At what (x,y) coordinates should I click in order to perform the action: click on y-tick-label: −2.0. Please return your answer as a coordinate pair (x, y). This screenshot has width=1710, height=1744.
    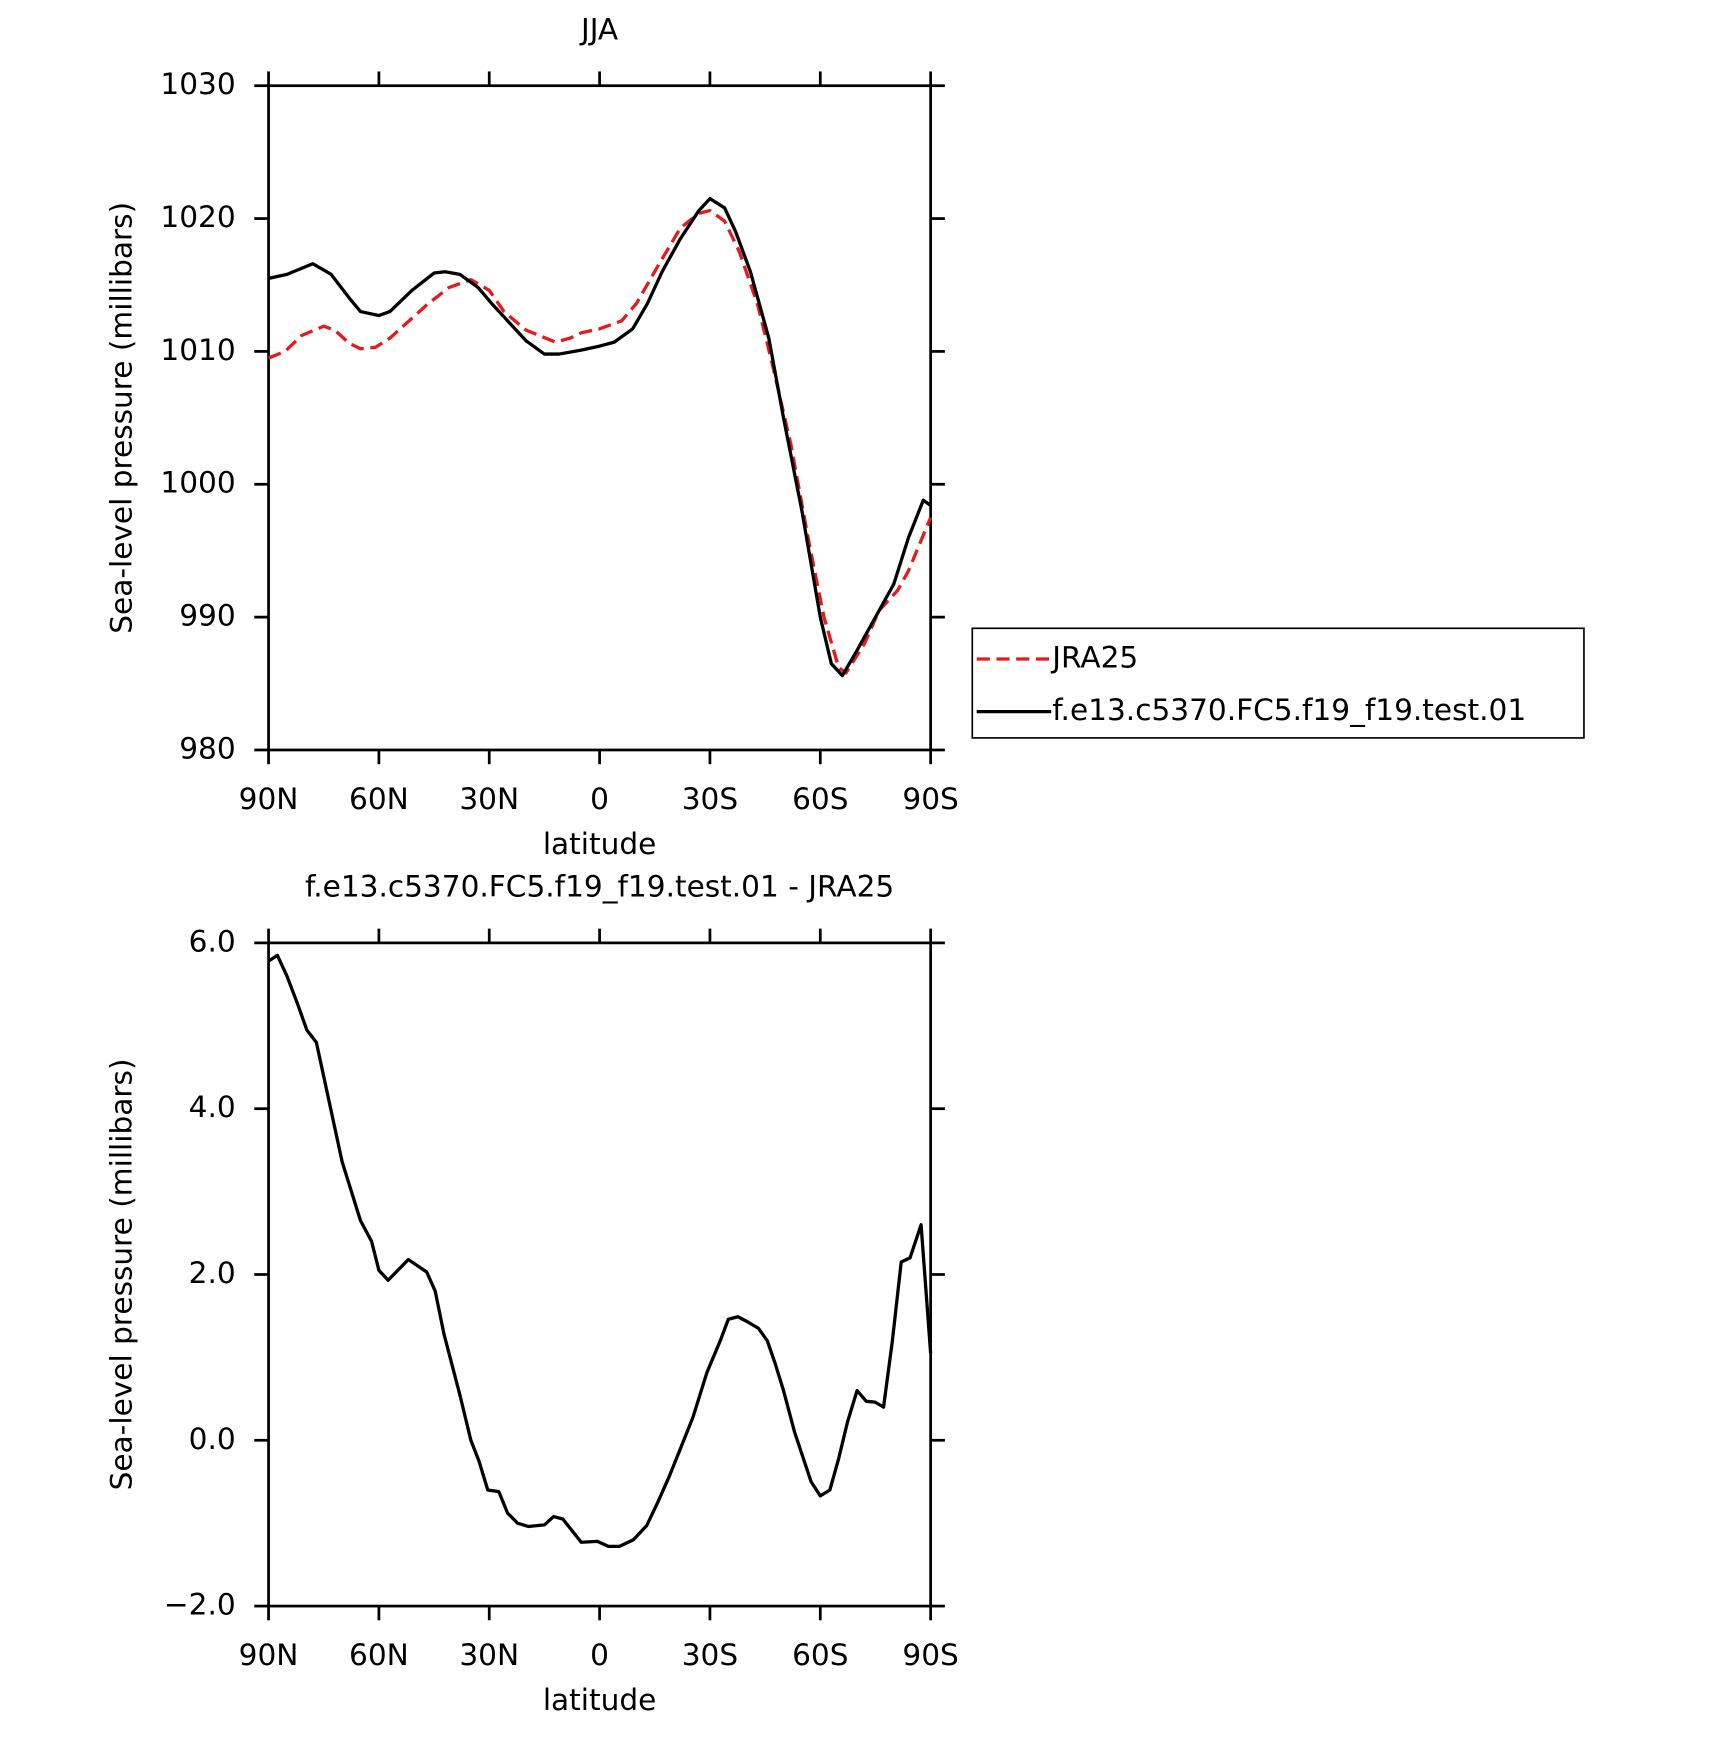
    Looking at the image, I should click on (200, 1605).